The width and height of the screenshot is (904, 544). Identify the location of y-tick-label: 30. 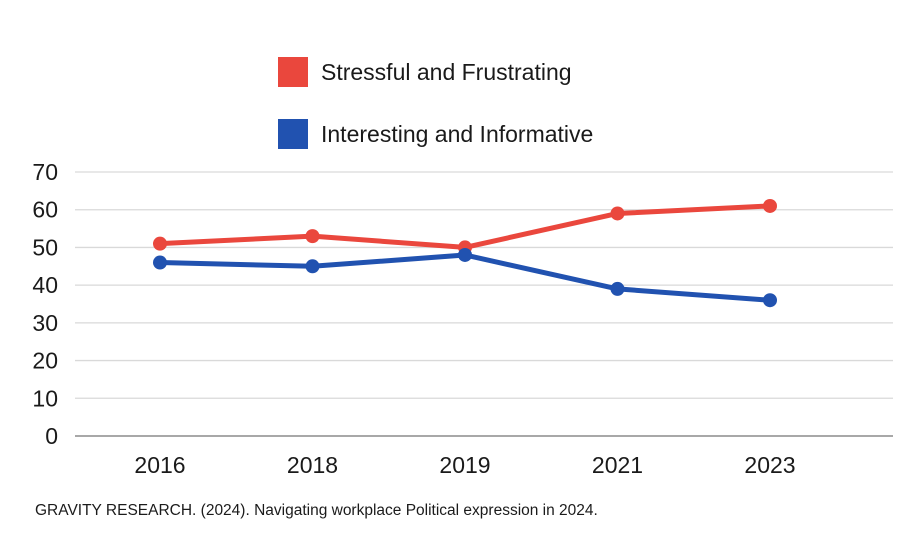
(45, 323).